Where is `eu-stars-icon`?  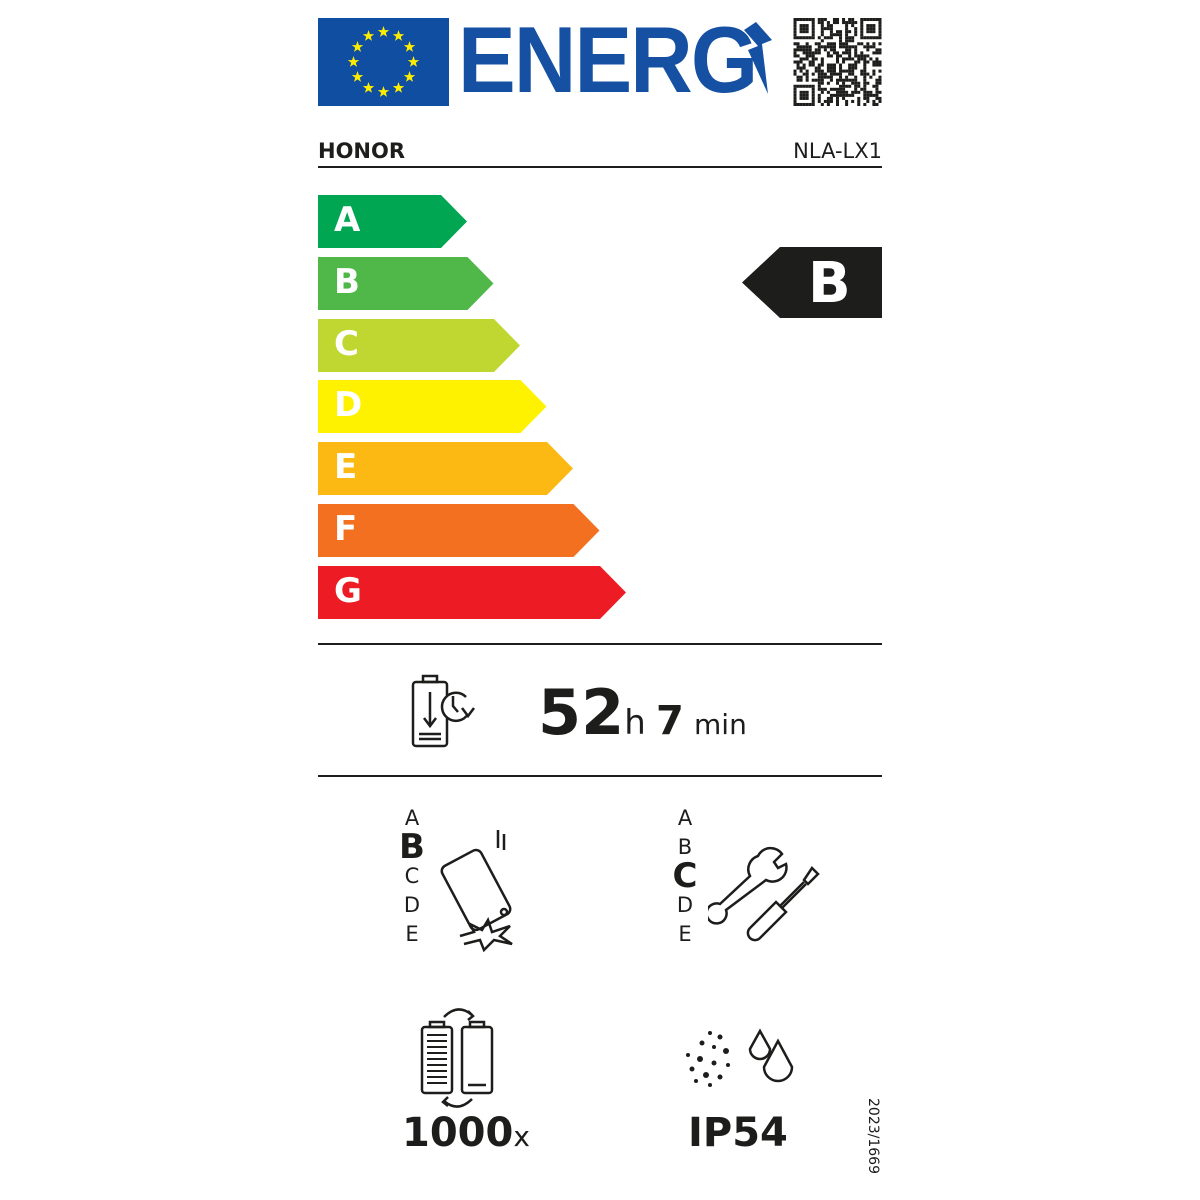
eu-stars-icon is located at coordinates (383, 61).